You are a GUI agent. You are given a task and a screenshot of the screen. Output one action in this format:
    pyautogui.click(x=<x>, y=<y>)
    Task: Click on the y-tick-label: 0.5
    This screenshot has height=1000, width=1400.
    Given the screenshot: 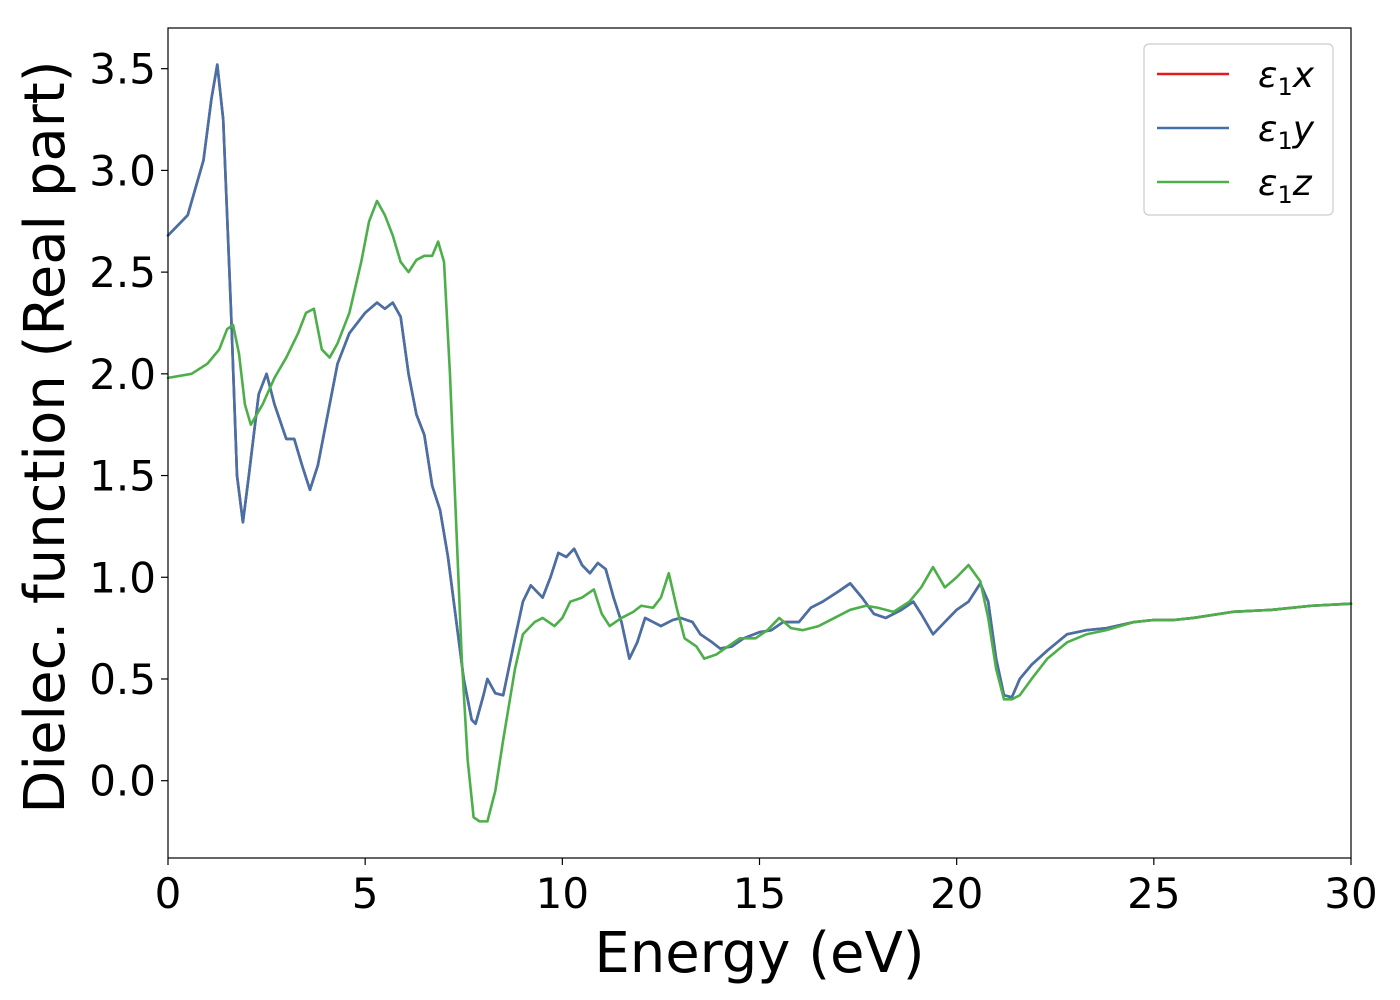 What is the action you would take?
    pyautogui.click(x=122, y=679)
    